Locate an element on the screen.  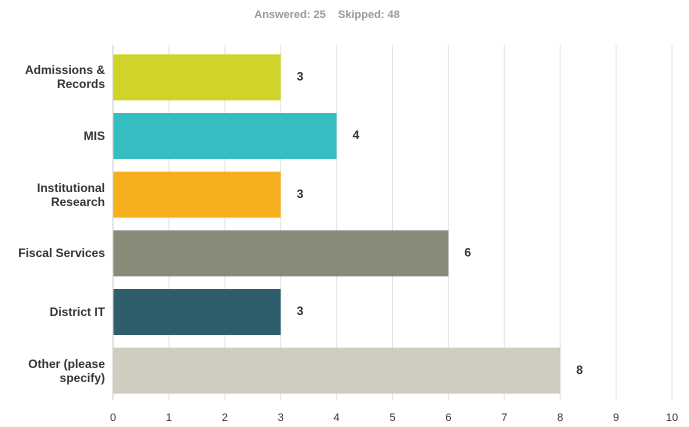
x-tick-label: 2 is located at coordinates (225, 418).